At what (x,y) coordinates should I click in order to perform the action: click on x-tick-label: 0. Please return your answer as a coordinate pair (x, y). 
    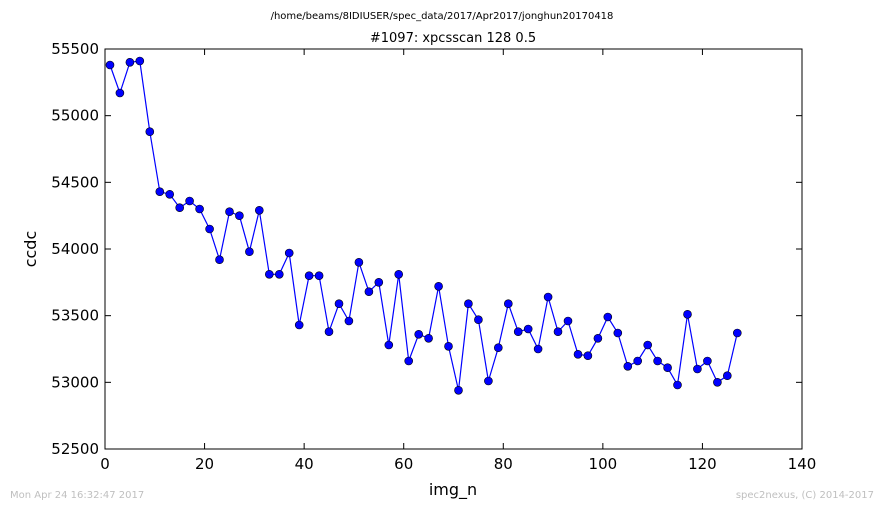
    Looking at the image, I should click on (105, 464).